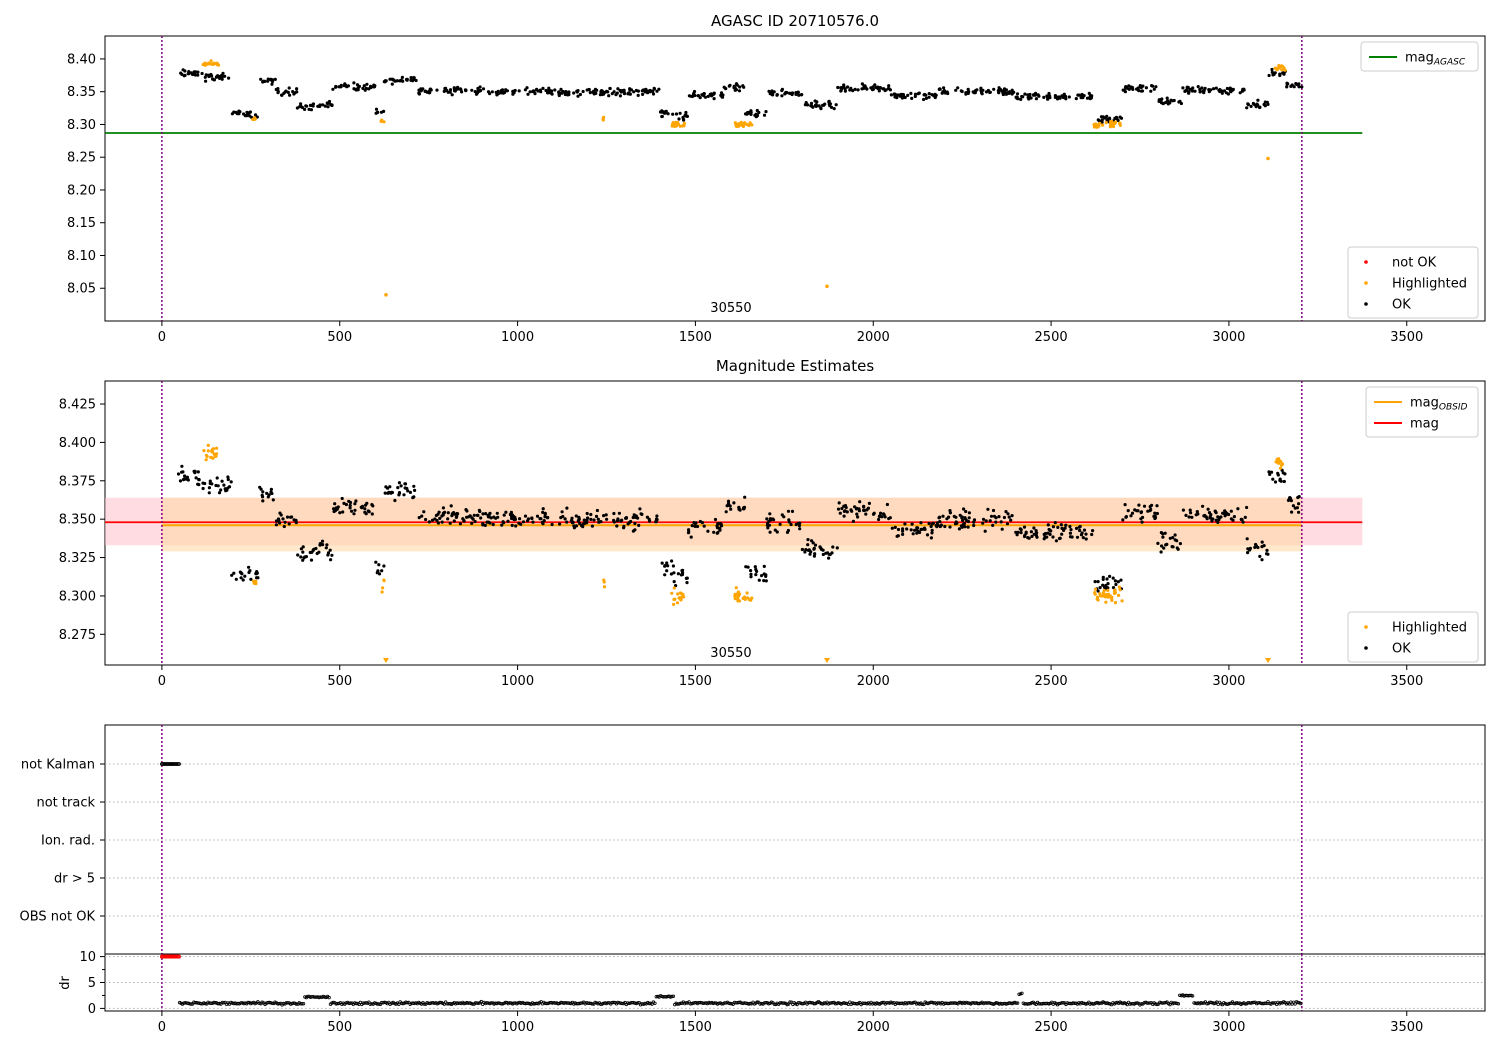 The image size is (1500, 1050). Describe the element at coordinates (1449, 63) in the screenshot. I see `legend-label-subscript: AGASC` at that location.